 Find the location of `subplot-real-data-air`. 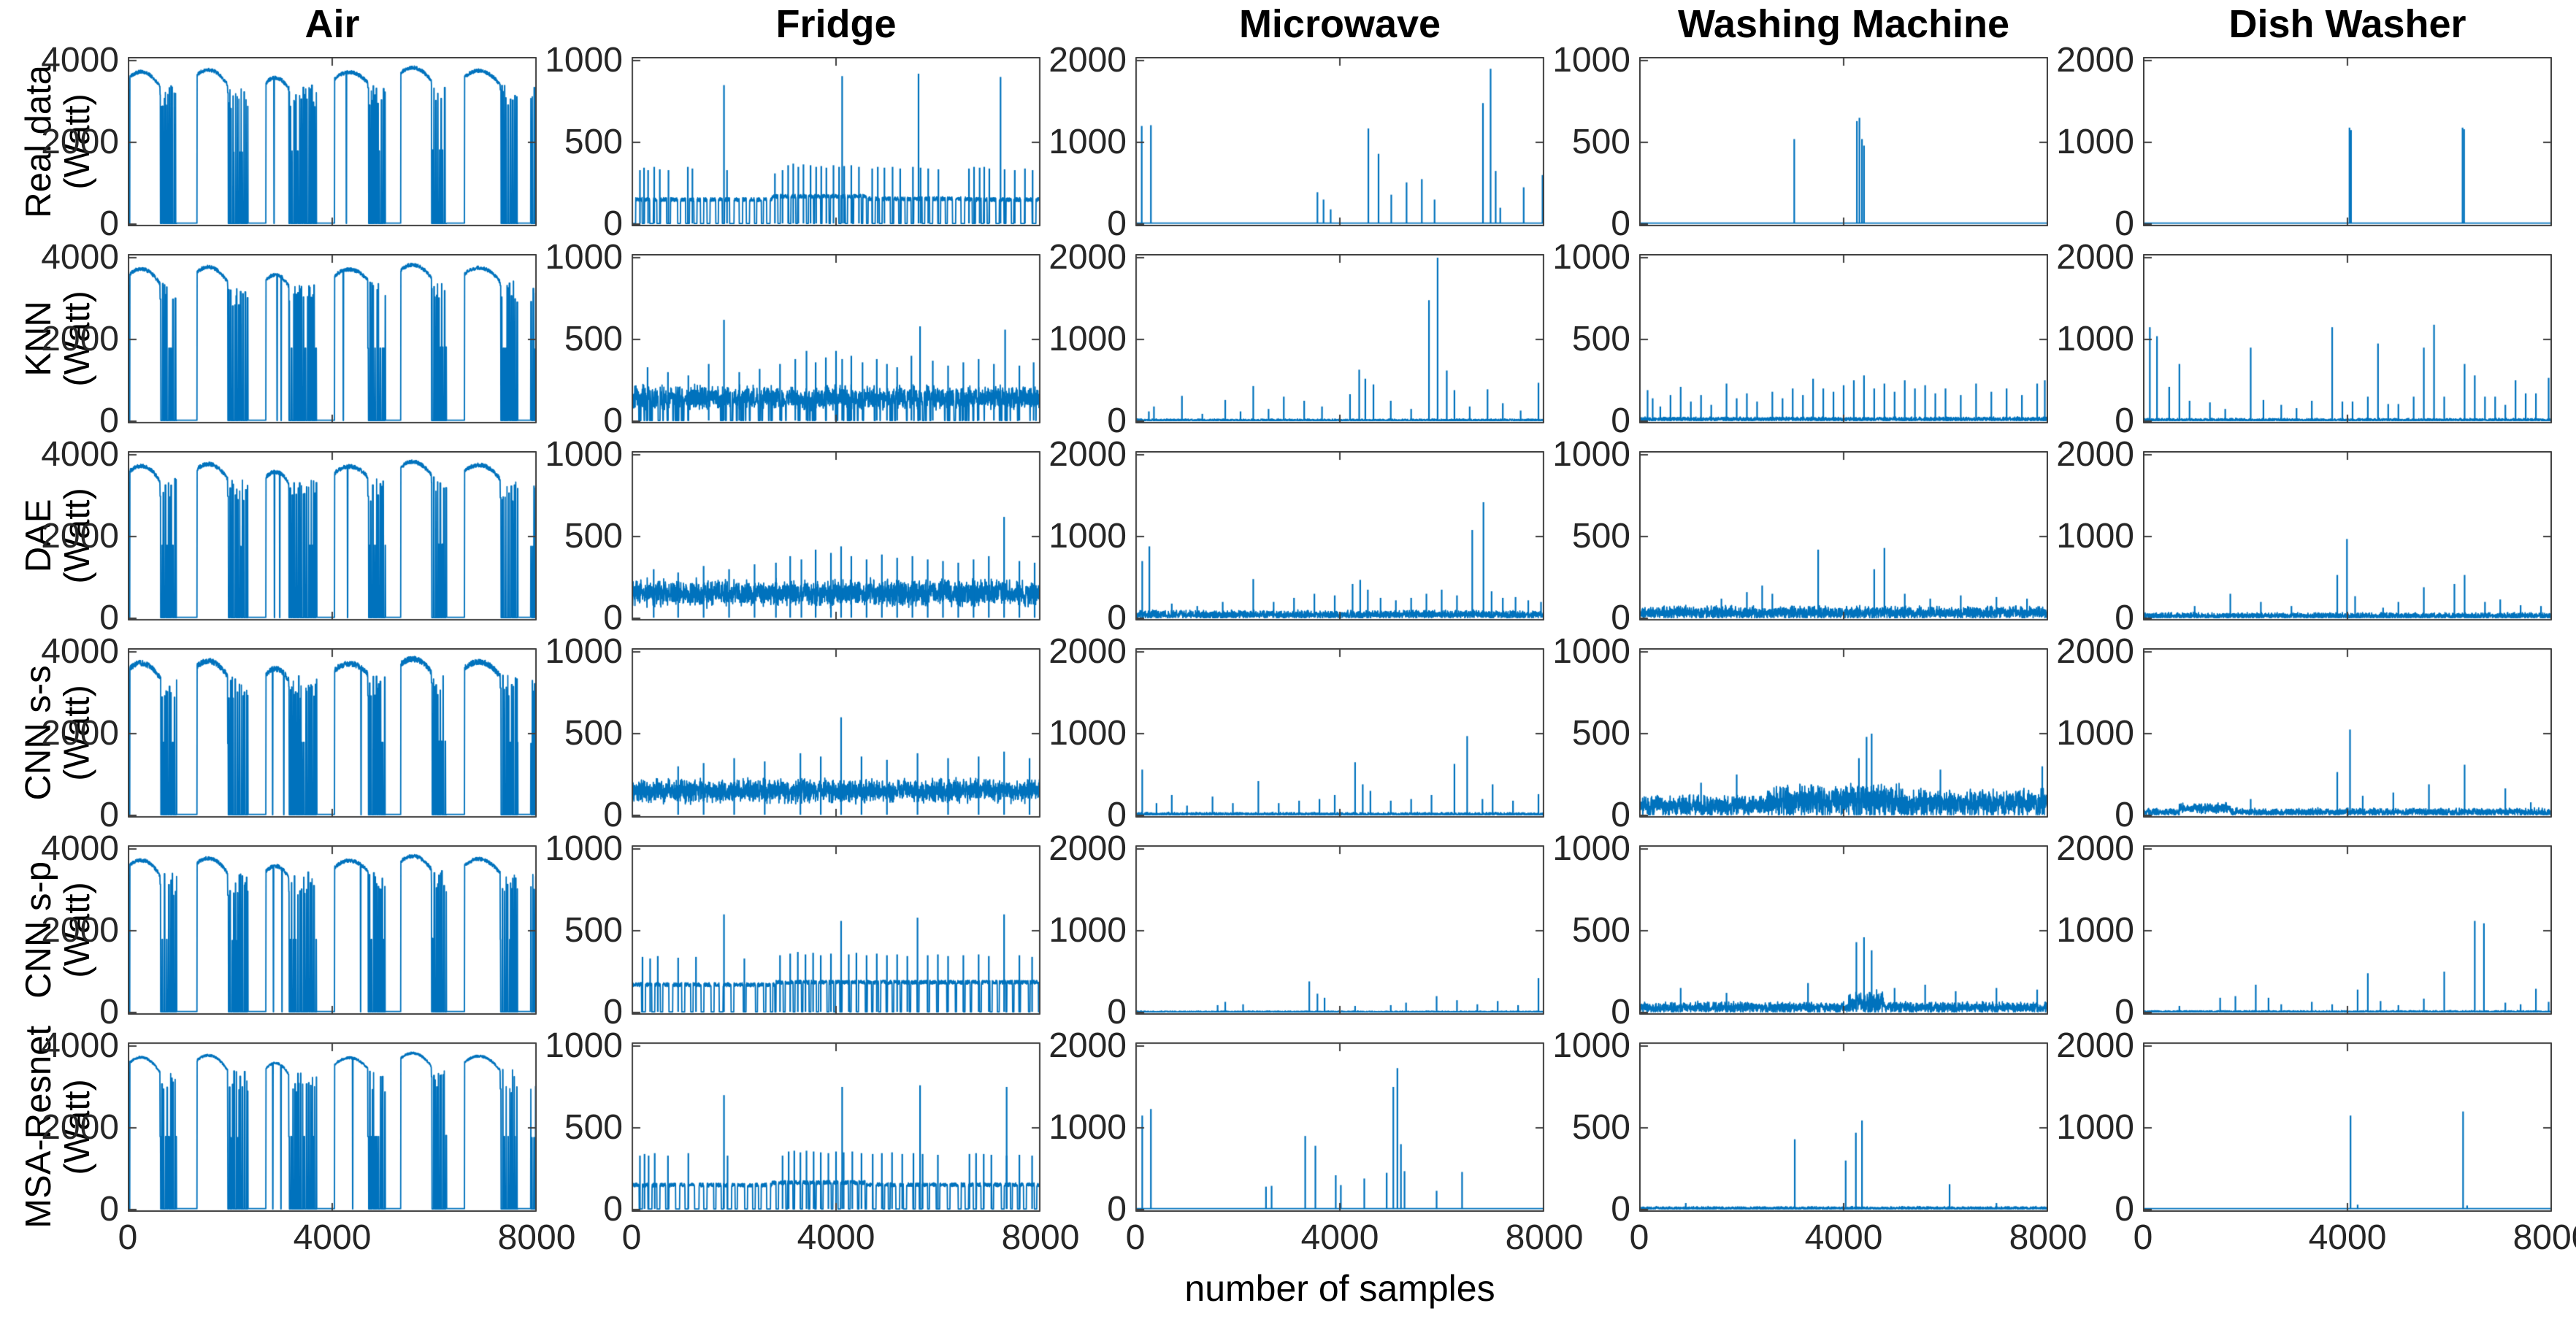

subplot-real-data-air is located at coordinates (332, 141).